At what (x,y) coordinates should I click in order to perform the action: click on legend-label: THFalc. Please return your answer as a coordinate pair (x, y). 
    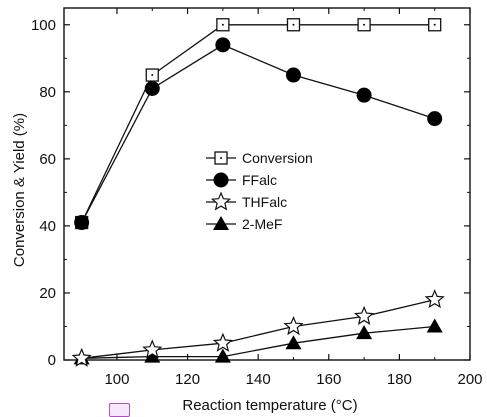
    Looking at the image, I should click on (264, 202).